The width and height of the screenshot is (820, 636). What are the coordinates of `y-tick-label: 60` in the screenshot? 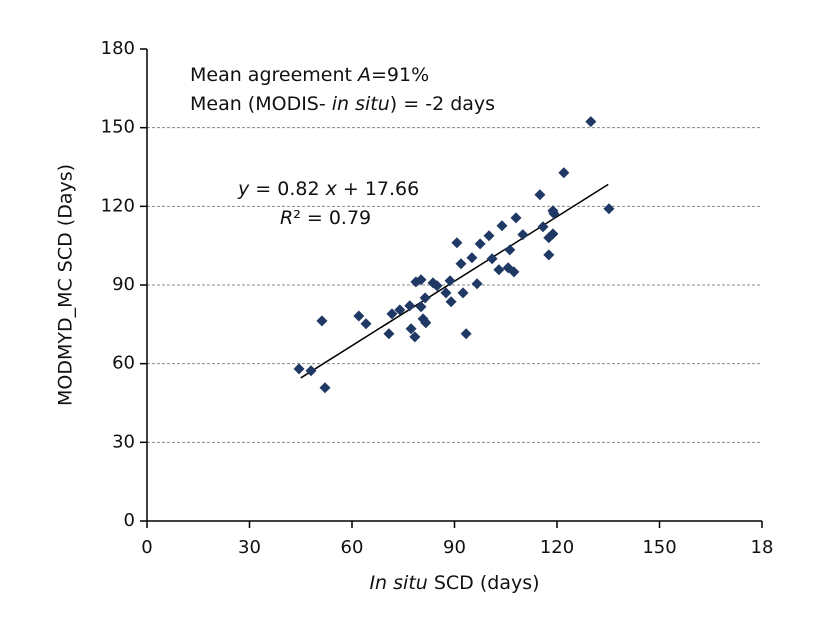 It's located at (123, 363).